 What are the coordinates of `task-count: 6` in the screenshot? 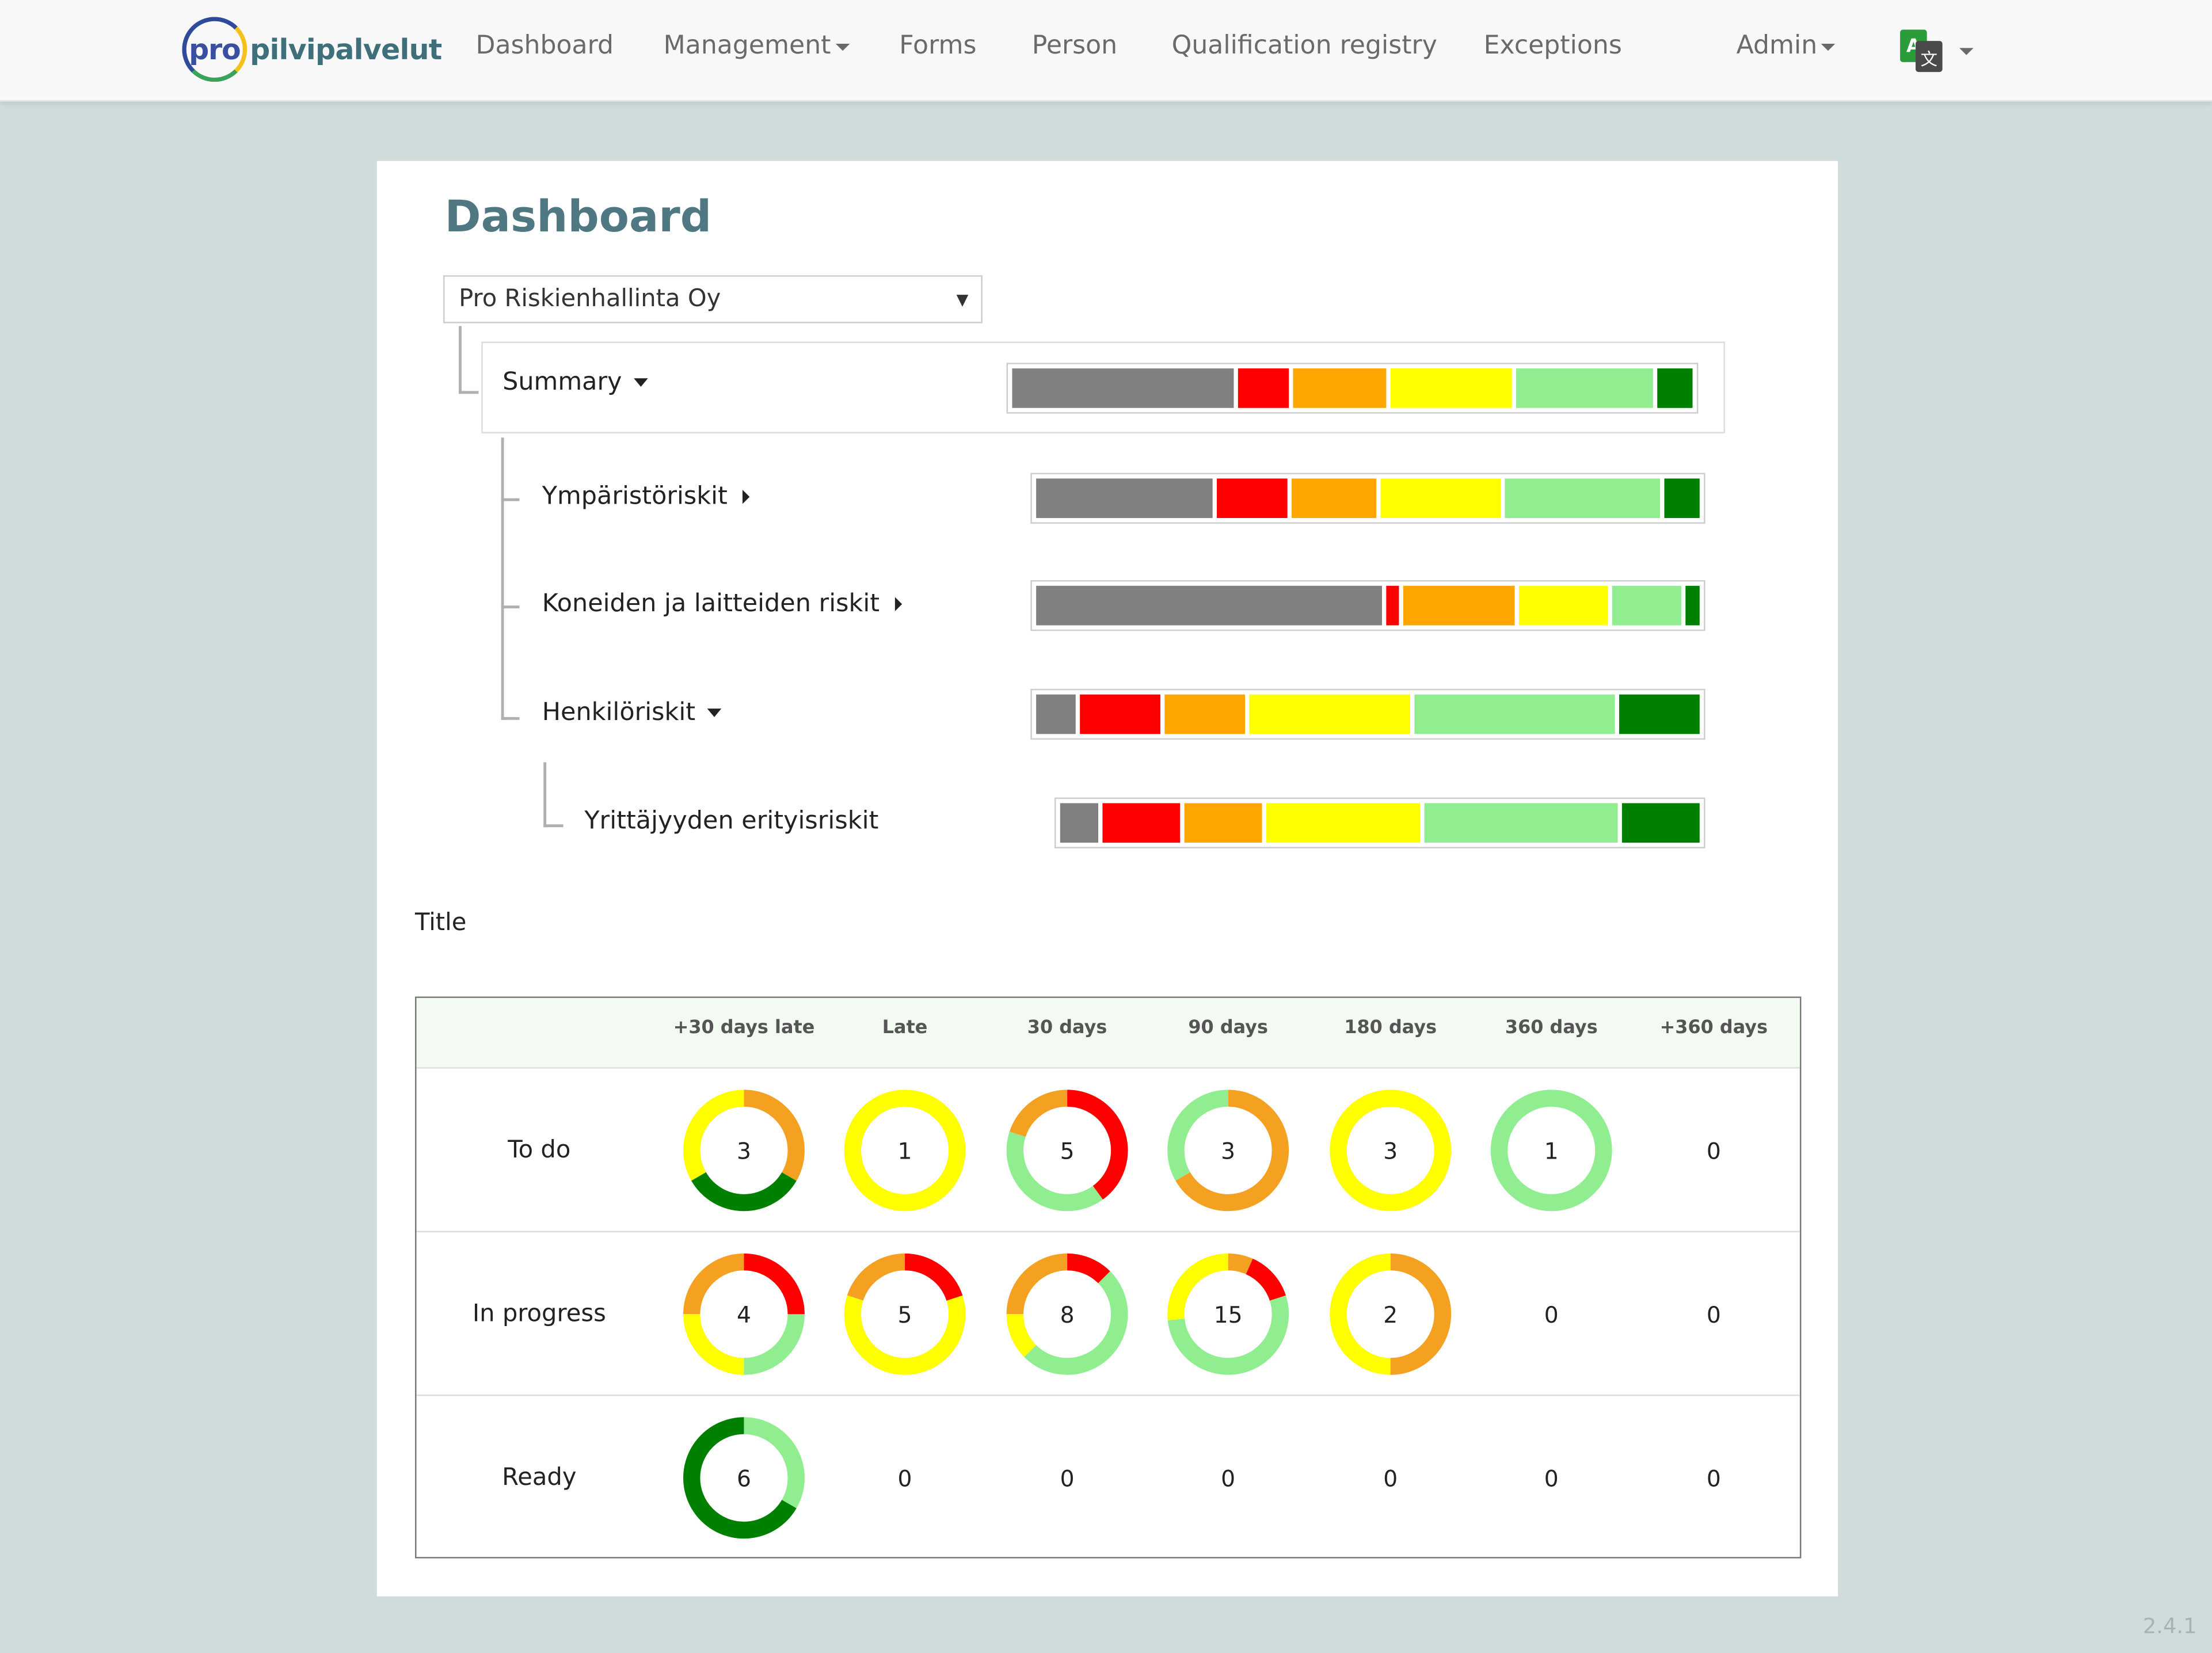 It's located at (743, 1478).